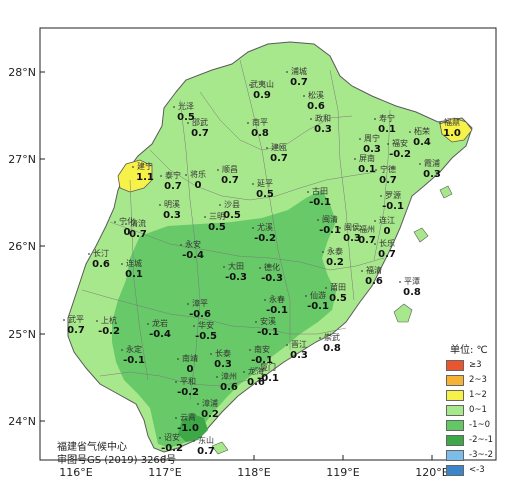 The image size is (512, 487). I want to click on island, so click(403, 313).